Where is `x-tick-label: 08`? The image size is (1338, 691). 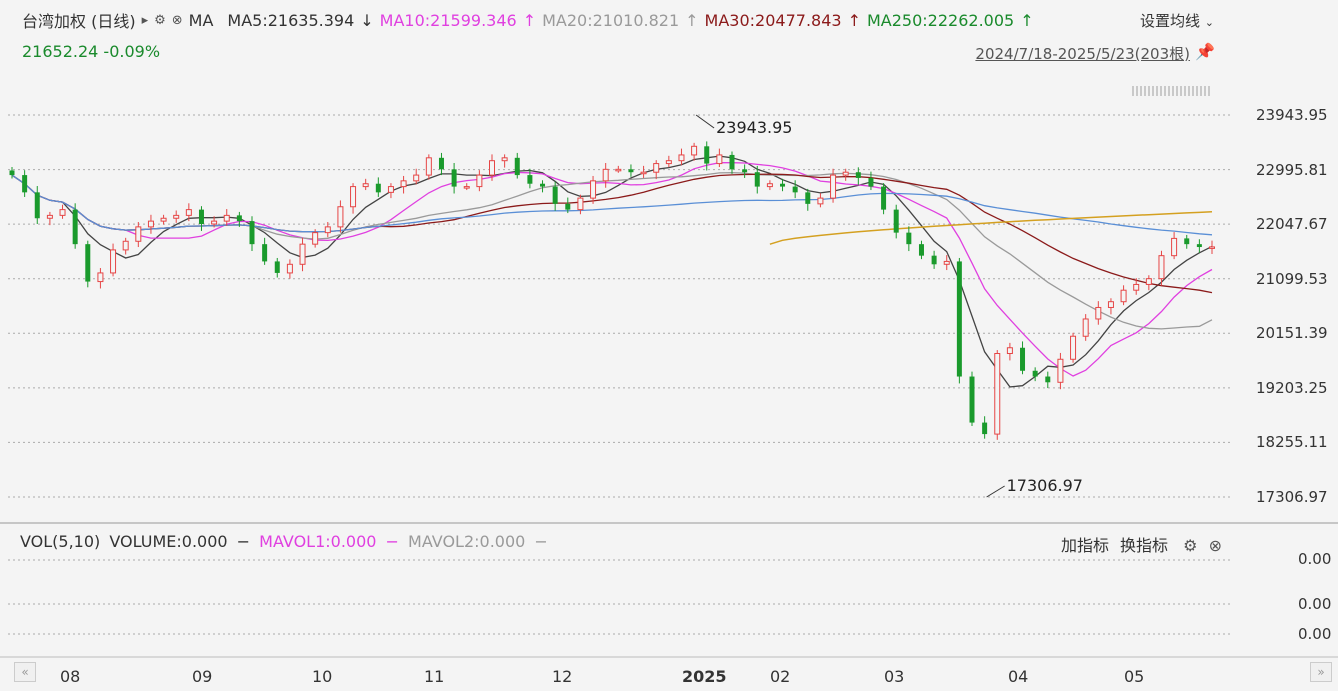
x-tick-label: 08 is located at coordinates (70, 676).